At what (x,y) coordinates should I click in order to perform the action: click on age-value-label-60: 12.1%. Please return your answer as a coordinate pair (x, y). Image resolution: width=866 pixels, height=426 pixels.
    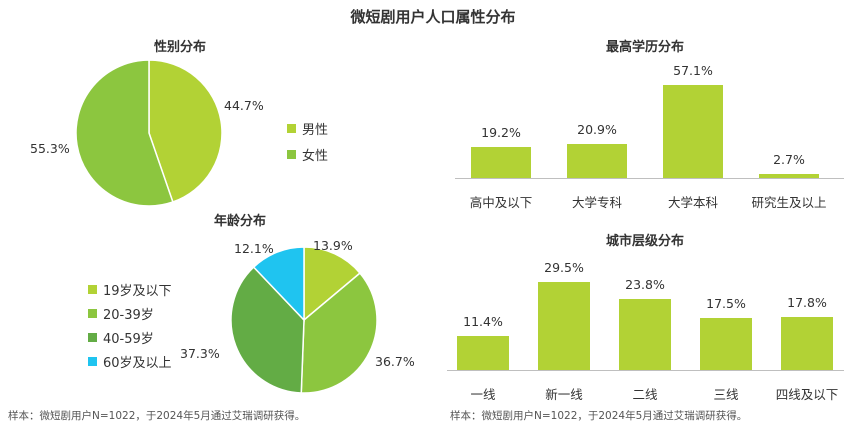
    Looking at the image, I should click on (254, 248).